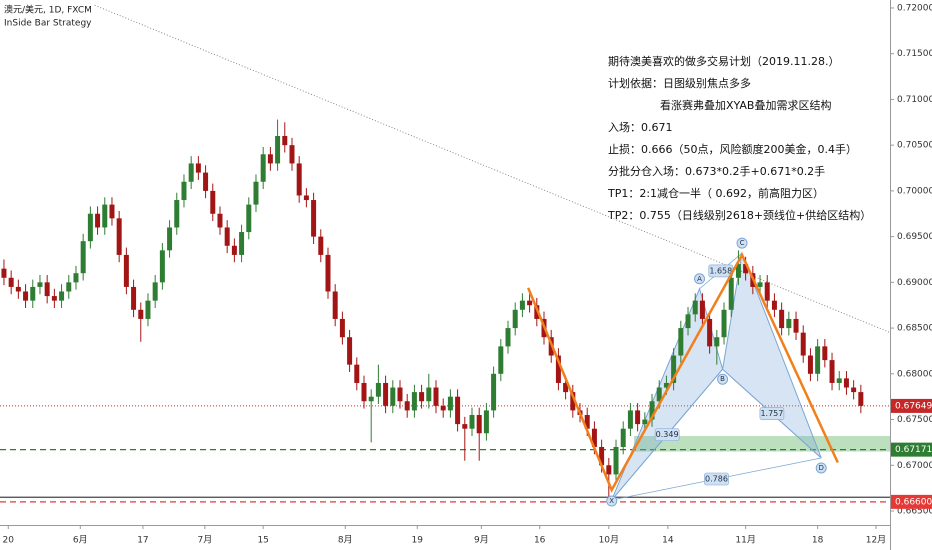 Image resolution: width=932 pixels, height=550 pixels. Describe the element at coordinates (640, 127) in the screenshot. I see `note-line: 入场：0.671` at that location.